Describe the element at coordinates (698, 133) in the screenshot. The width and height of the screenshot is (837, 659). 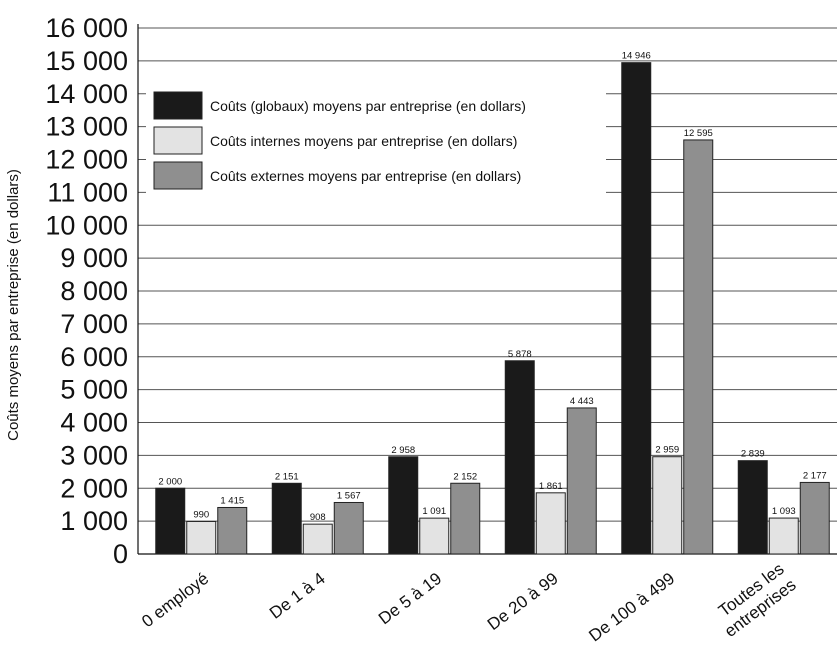
I see `data-label: 12 595` at that location.